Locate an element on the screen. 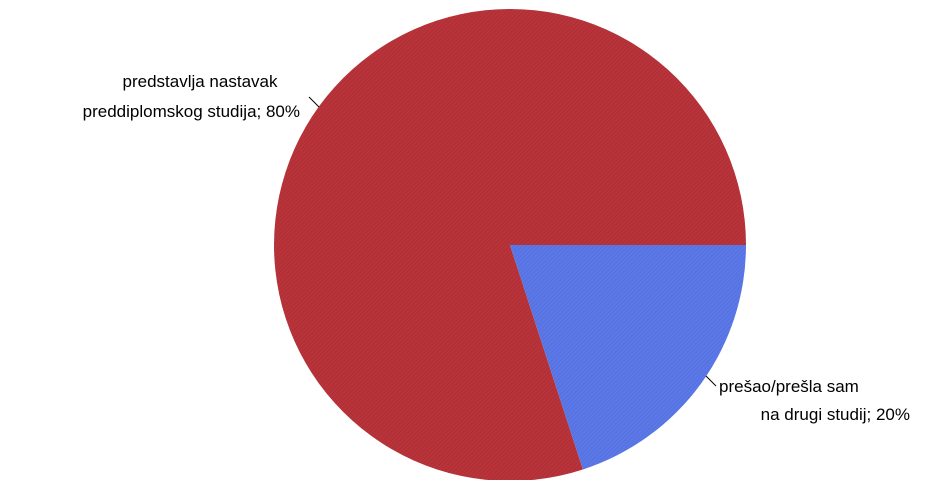 The height and width of the screenshot is (480, 928). pie-slice-drugi-studij is located at coordinates (628, 357).